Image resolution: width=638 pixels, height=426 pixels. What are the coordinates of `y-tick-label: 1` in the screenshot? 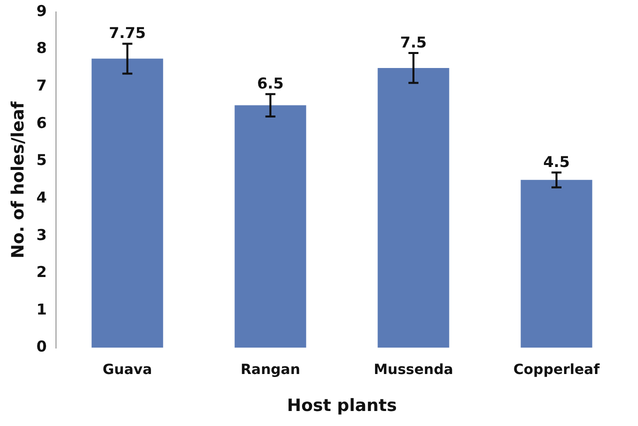 It's located at (41, 309).